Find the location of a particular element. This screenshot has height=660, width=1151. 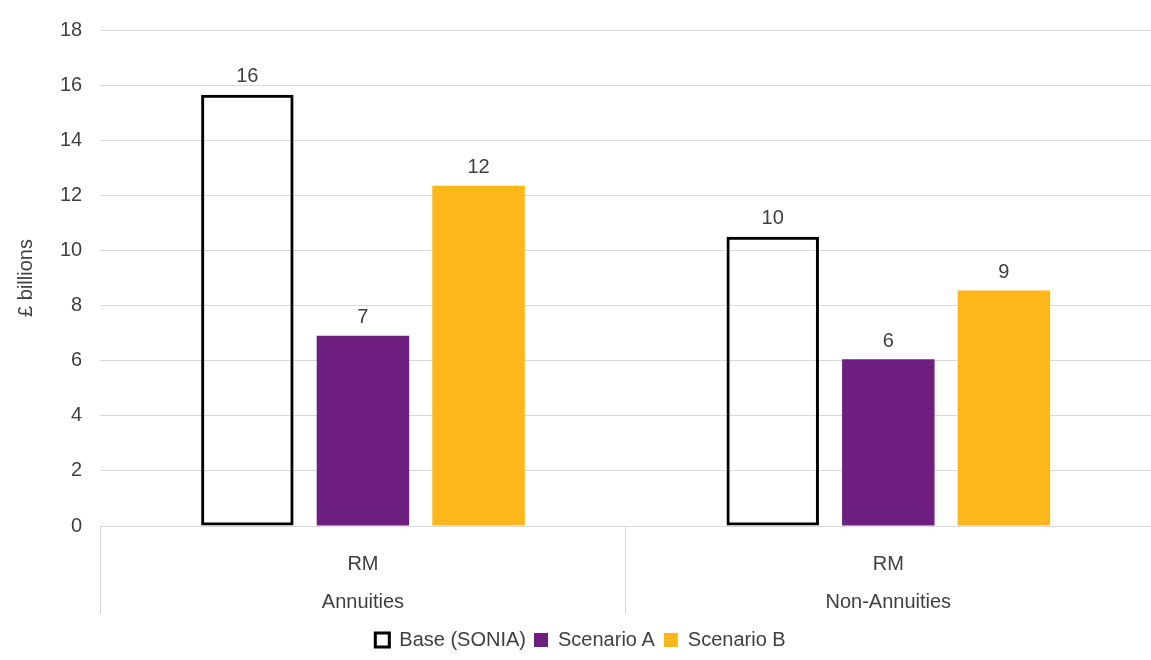

text: Non-Annuities is located at coordinates (888, 600).